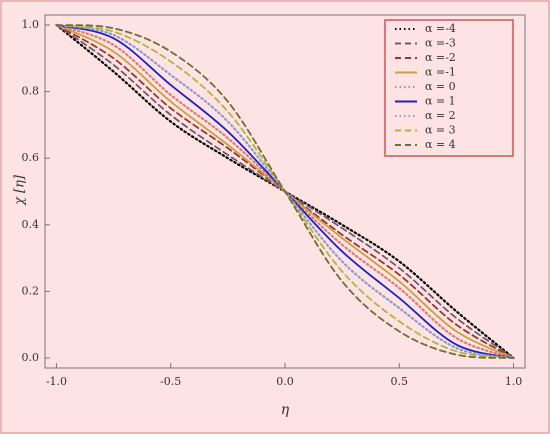  Describe the element at coordinates (440, 43) in the screenshot. I see `legend-label: α =-3` at that location.